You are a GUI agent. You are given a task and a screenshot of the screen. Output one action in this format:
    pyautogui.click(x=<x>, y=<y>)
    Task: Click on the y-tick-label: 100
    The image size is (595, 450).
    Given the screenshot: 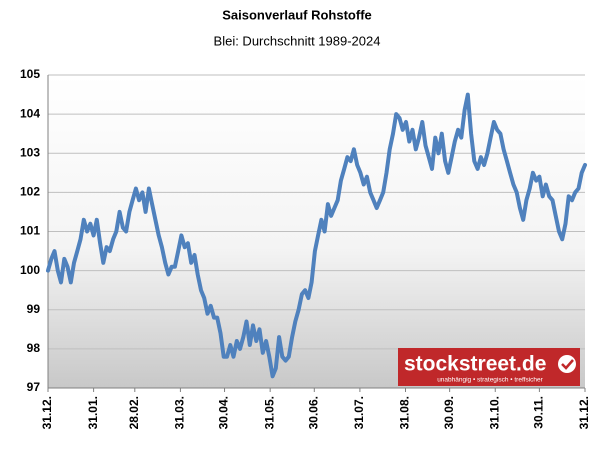 What is the action you would take?
    pyautogui.click(x=30, y=270)
    